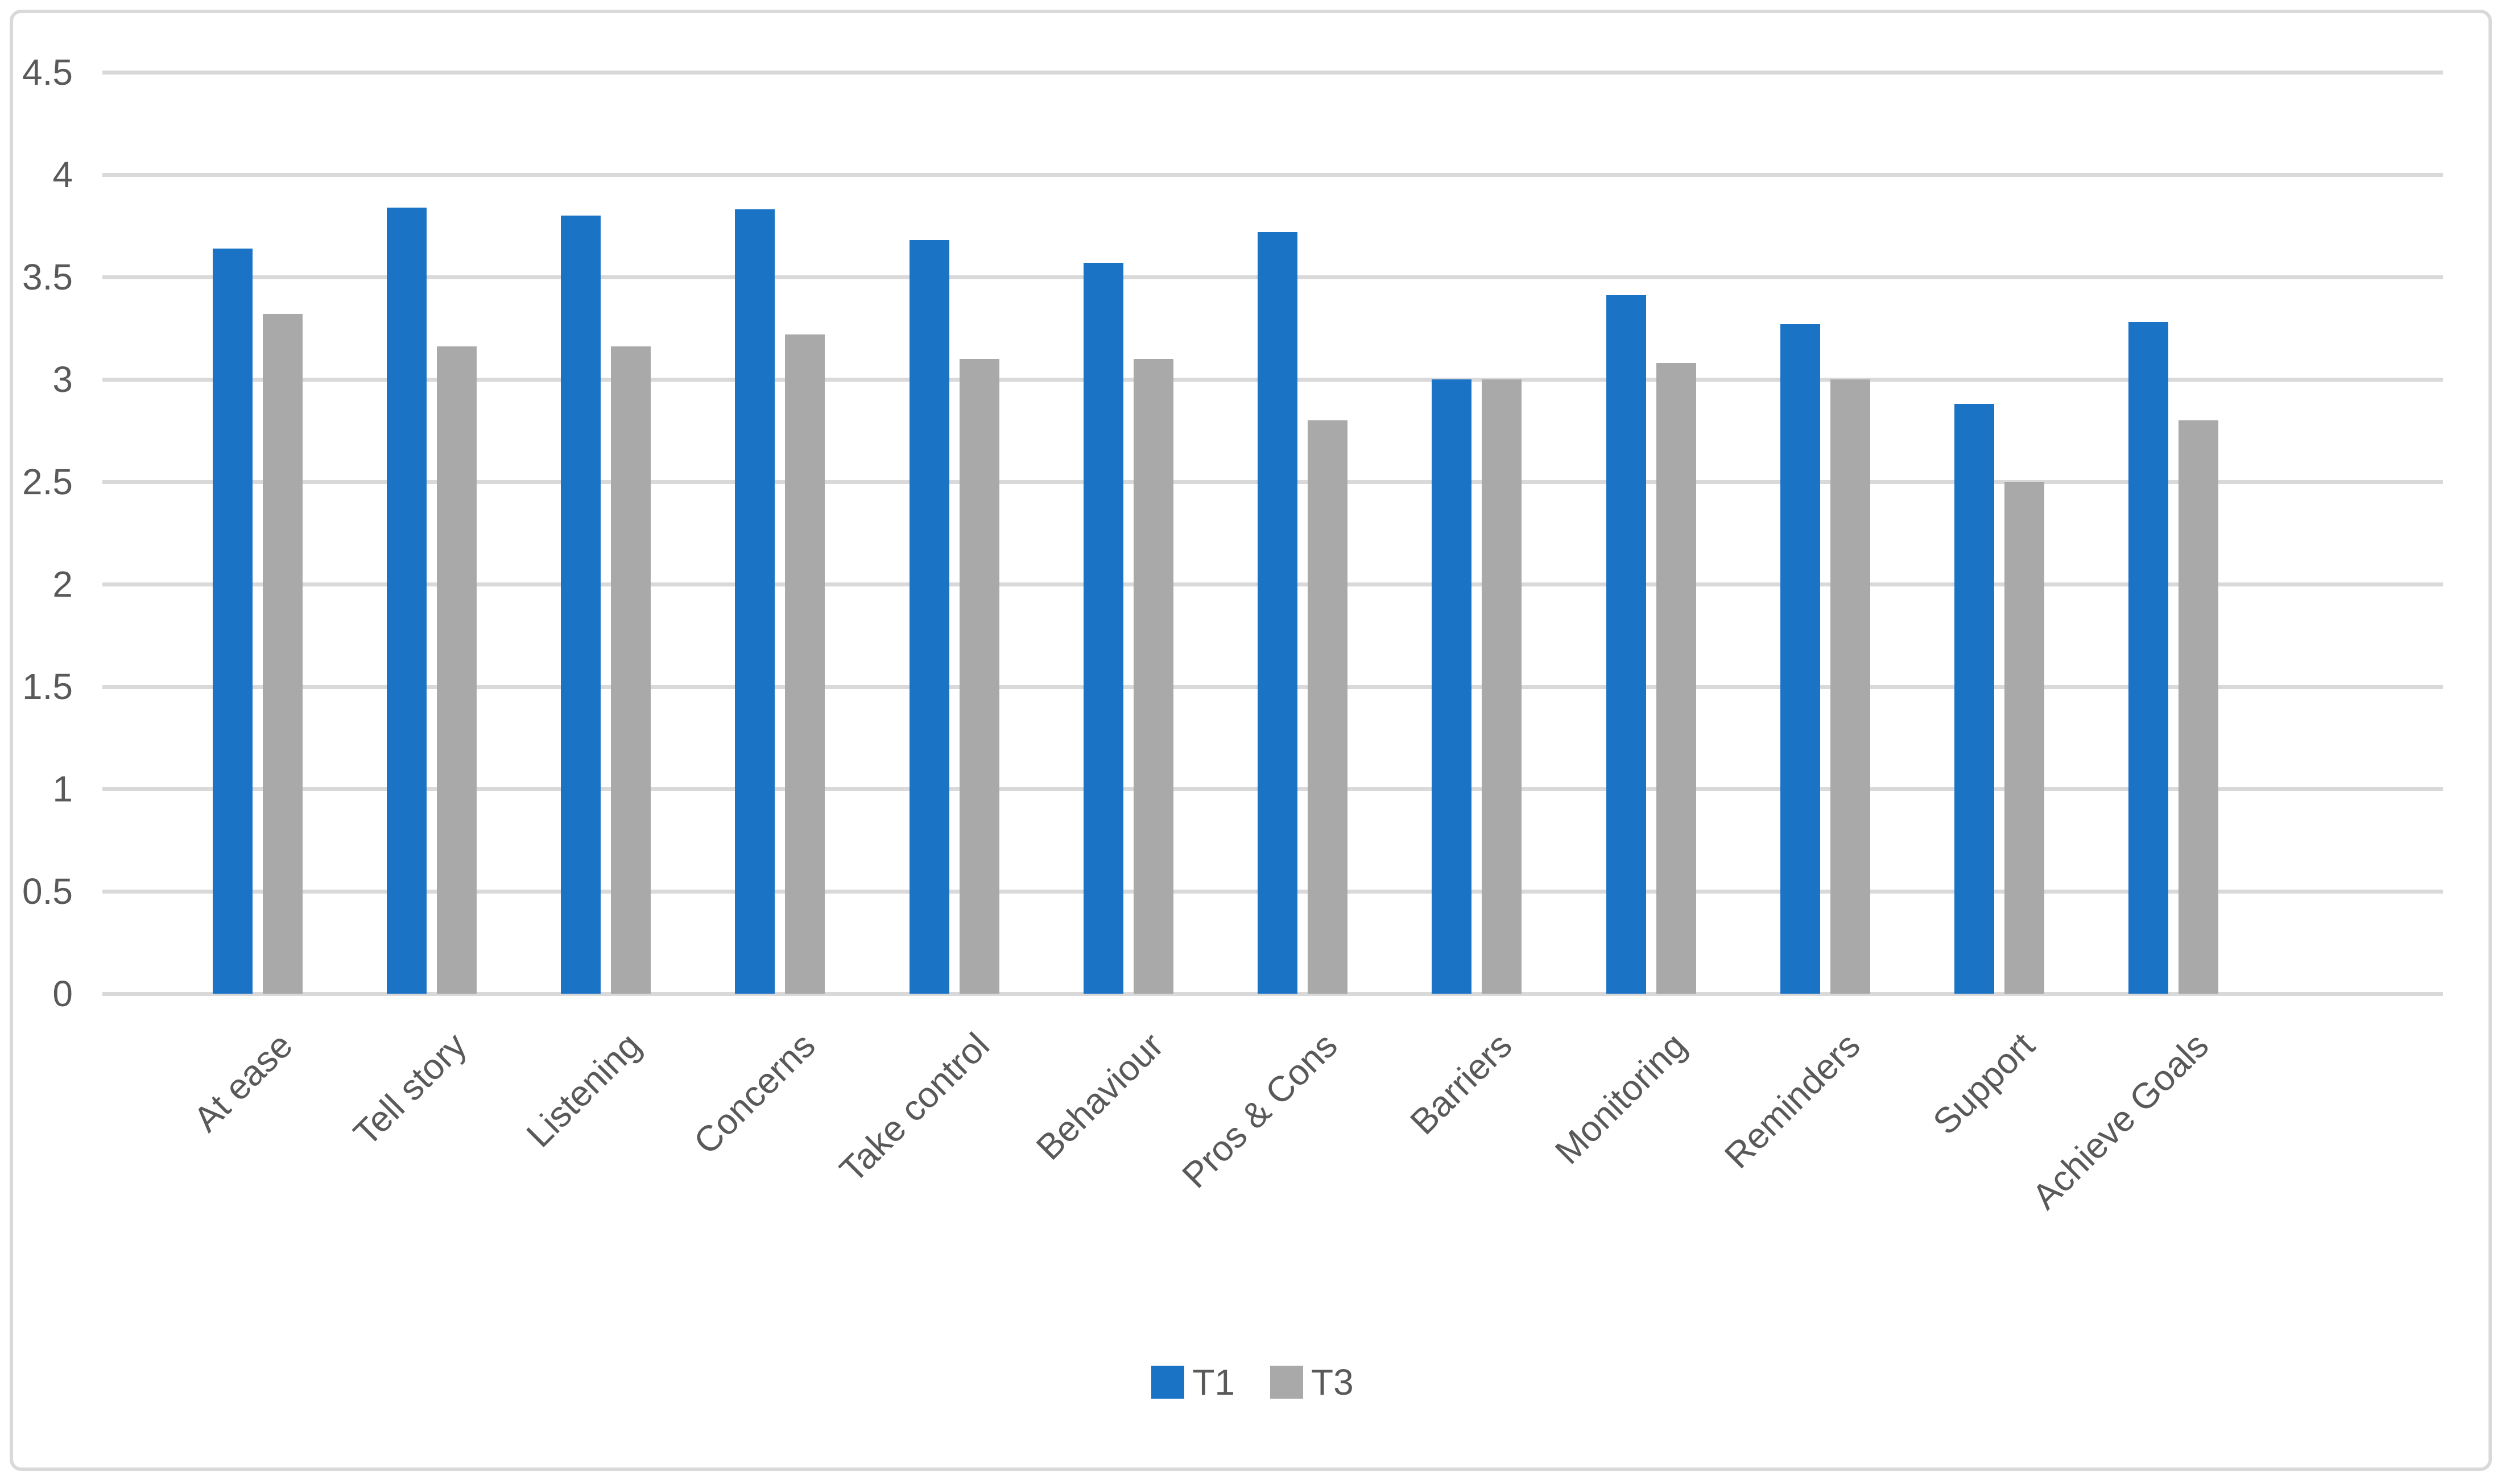 The height and width of the screenshot is (1484, 2505). I want to click on legend-item-t3: T3, so click(1312, 1382).